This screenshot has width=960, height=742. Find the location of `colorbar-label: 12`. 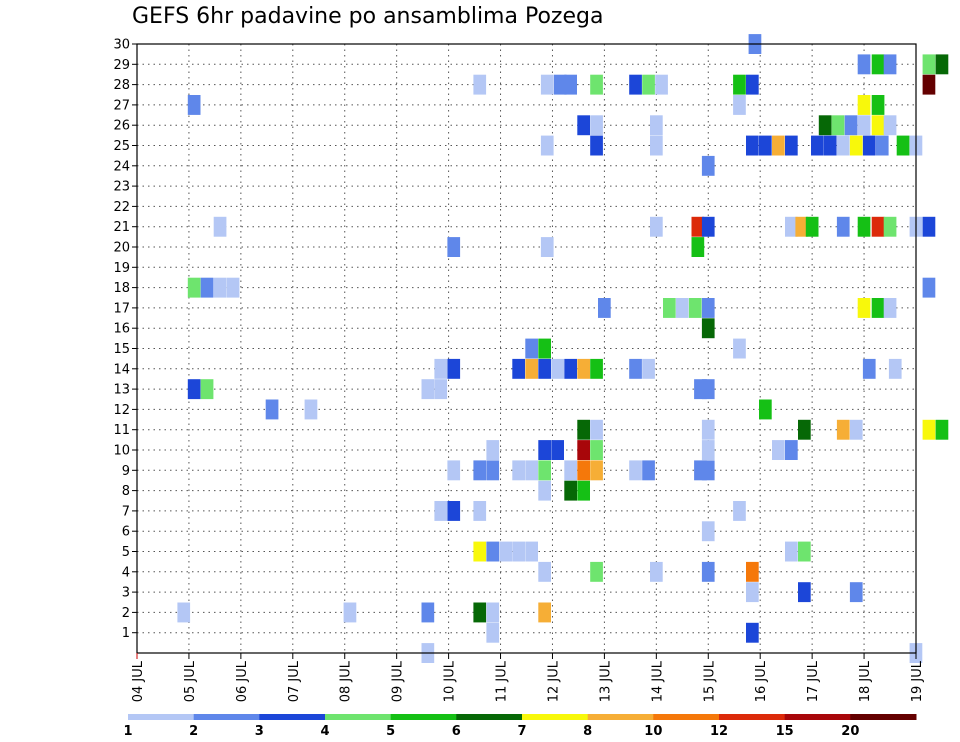

colorbar-label: 12 is located at coordinates (719, 731).